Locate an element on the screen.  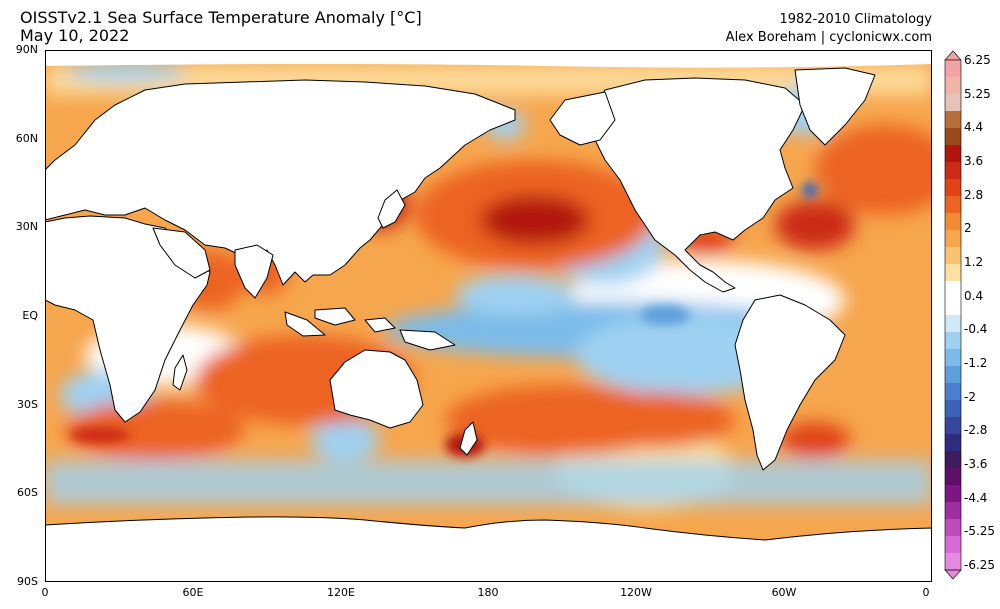
colorbar-extend-min is located at coordinates (953, 574).